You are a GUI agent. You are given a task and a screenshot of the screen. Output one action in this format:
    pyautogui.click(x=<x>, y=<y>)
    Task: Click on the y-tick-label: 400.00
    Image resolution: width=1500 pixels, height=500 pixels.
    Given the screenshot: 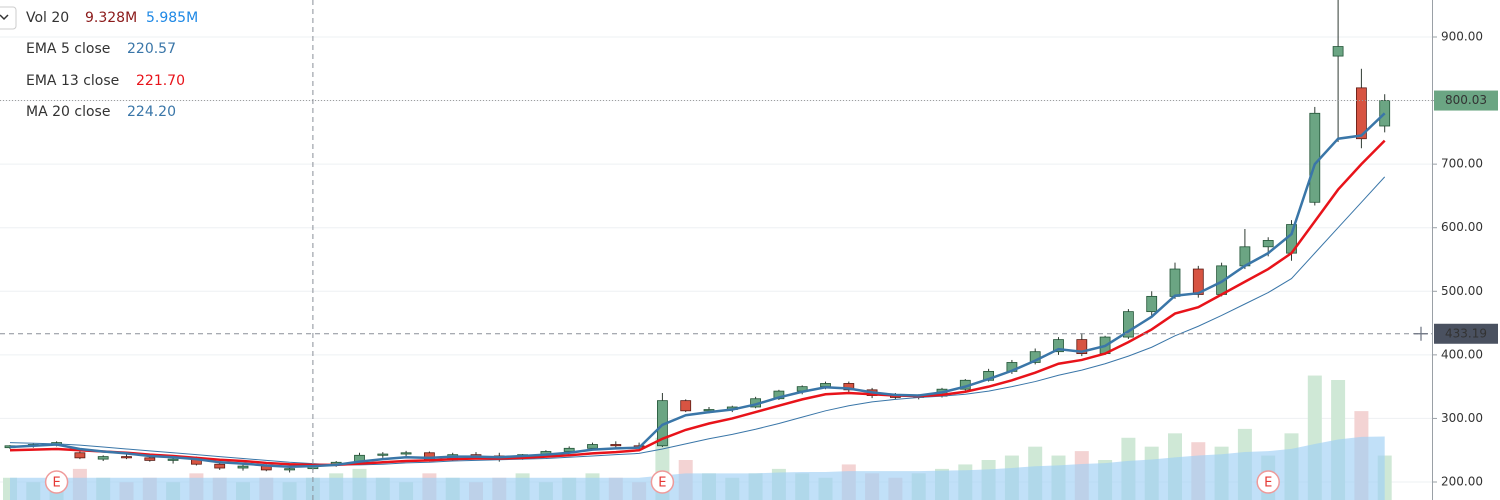 What is the action you would take?
    pyautogui.click(x=1462, y=354)
    